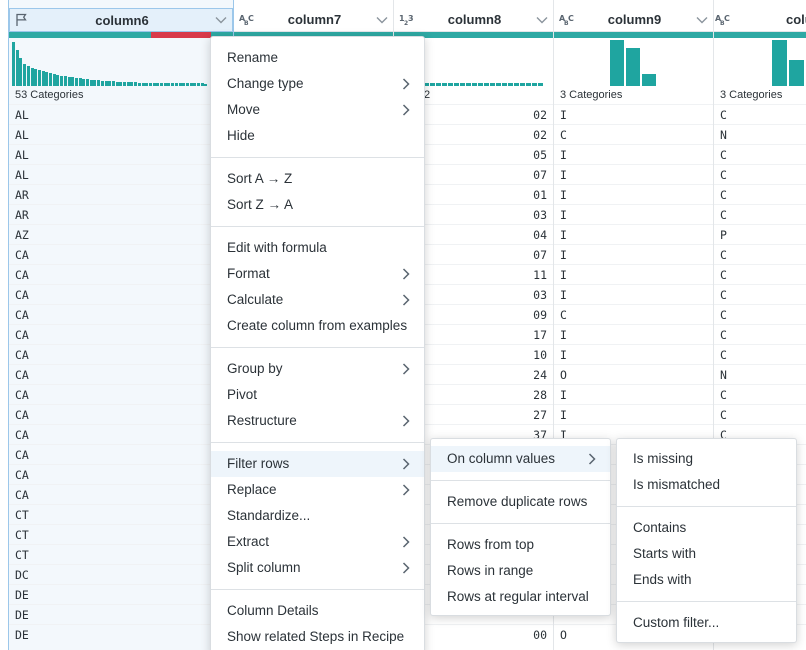 The height and width of the screenshot is (650, 806). I want to click on menu-item-starts-with: Starts with, so click(706, 554).